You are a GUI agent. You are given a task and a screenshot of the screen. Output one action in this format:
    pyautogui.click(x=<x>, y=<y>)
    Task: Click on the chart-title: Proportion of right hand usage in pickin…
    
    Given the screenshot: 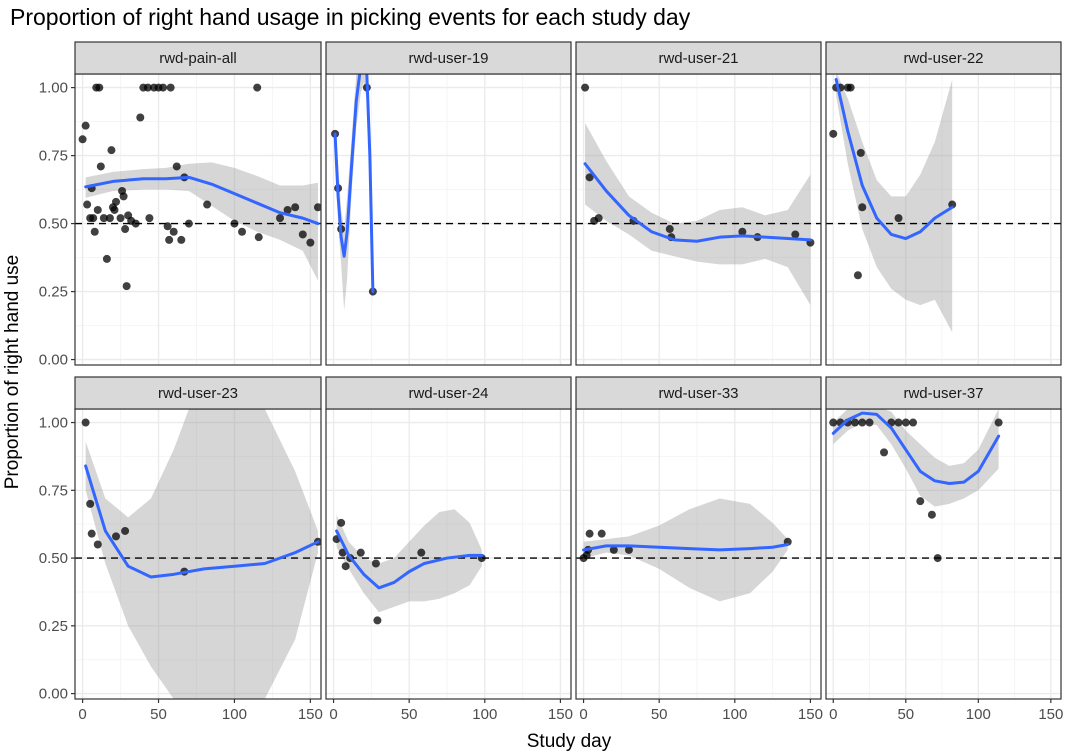 What is the action you would take?
    pyautogui.click(x=350, y=17)
    